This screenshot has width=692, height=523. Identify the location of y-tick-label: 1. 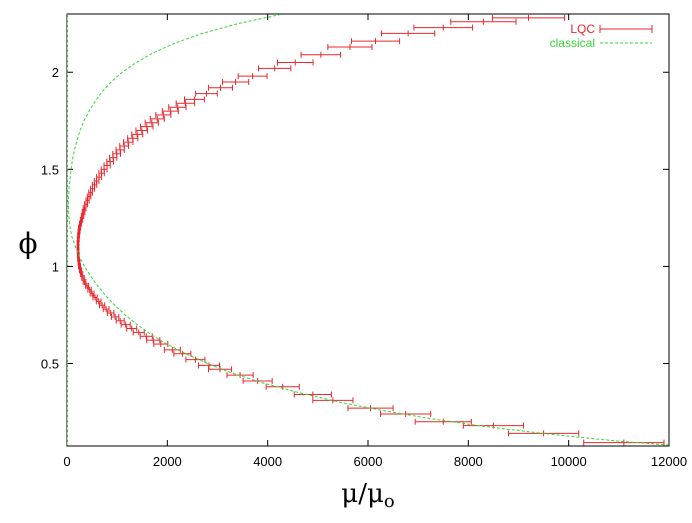
(55, 266).